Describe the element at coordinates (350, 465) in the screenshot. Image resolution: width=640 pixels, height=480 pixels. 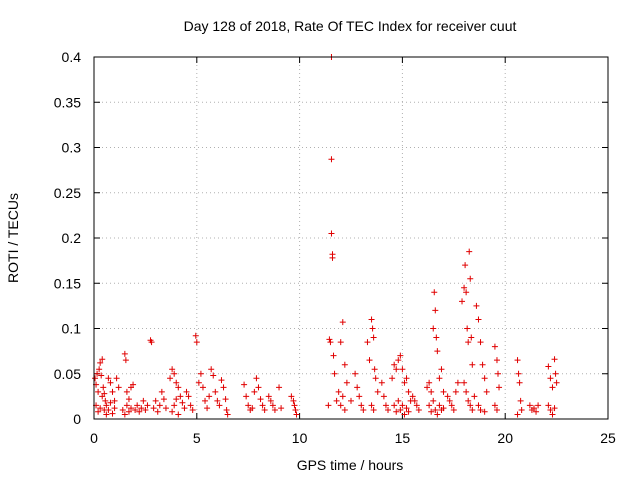
I see `x-axis-label: GPS time / hours` at that location.